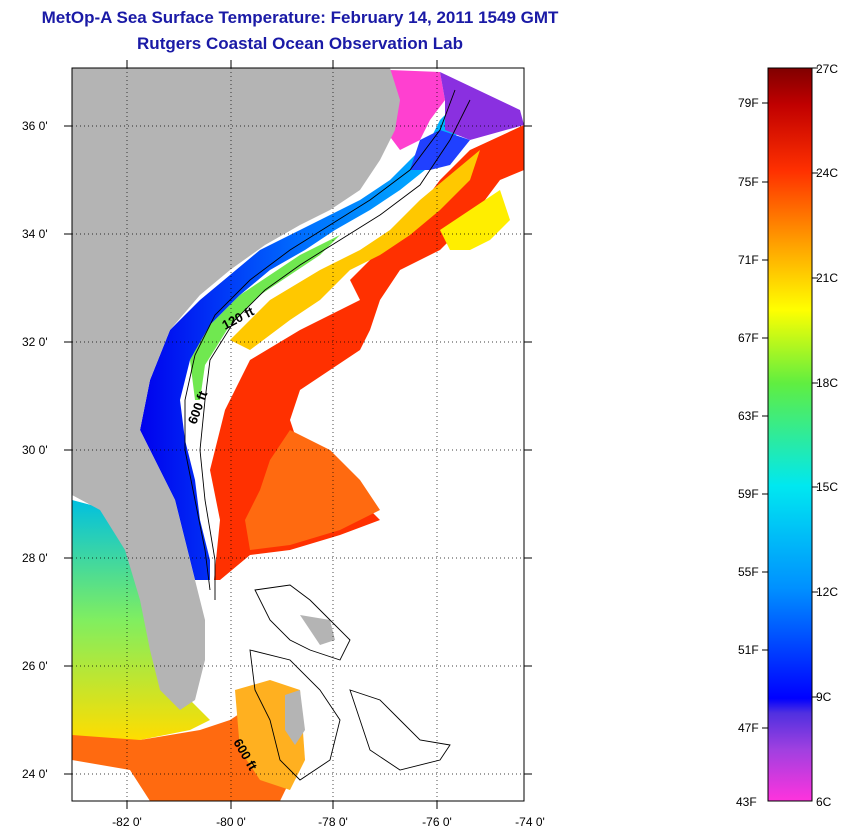 The image size is (841, 832). Describe the element at coordinates (35, 666) in the screenshot. I see `lat-tick-label: 26 0'` at that location.